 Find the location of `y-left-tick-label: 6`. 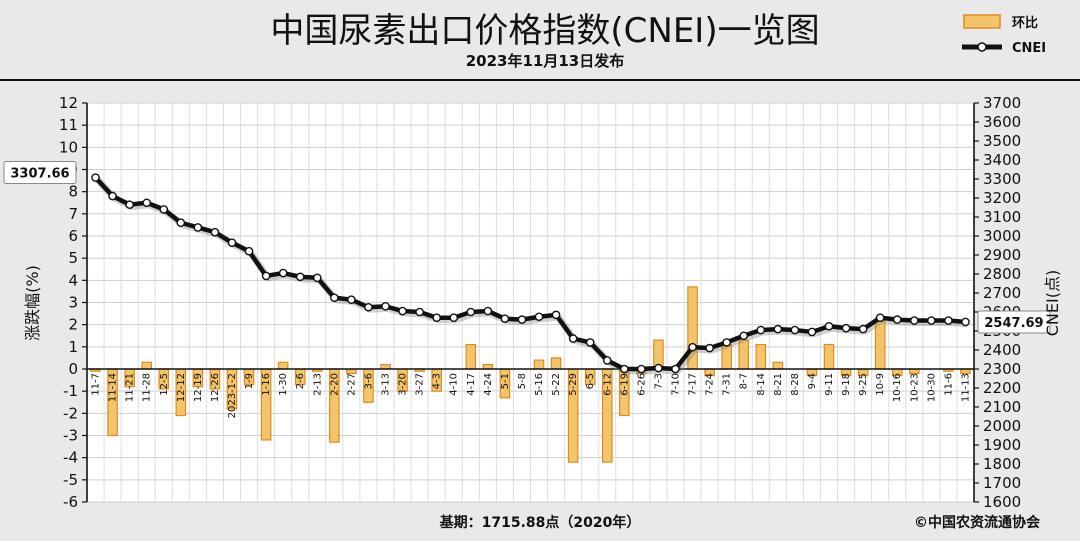

y-left-tick-label: 6 is located at coordinates (73, 236).